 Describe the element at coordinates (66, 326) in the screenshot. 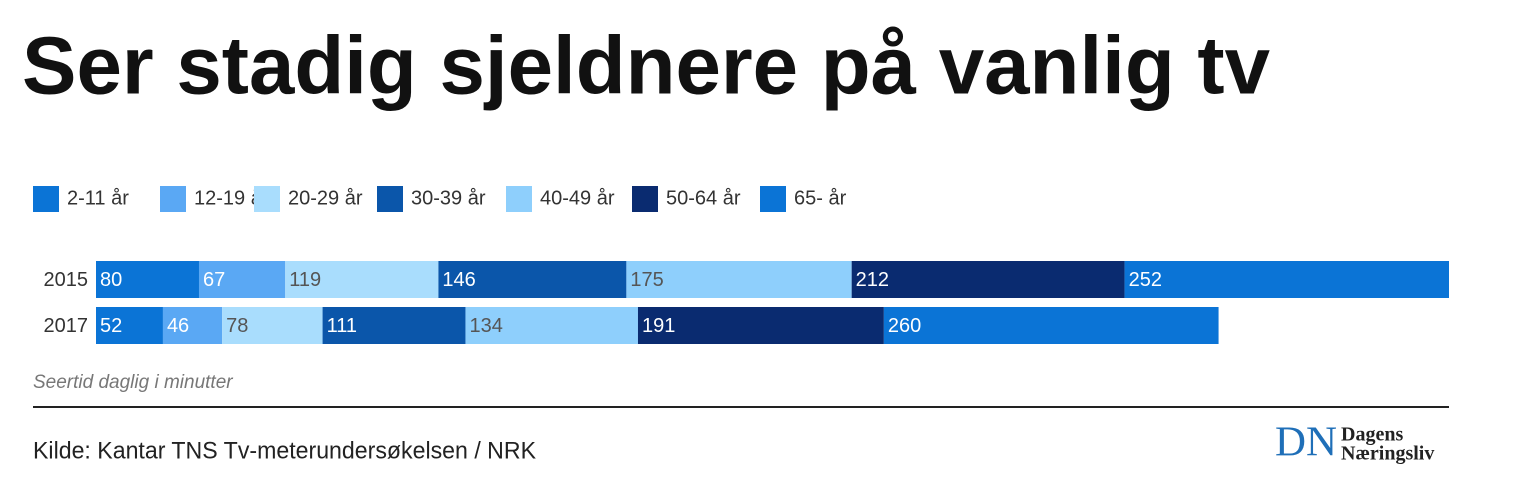

I see `y-tick-label: 2017` at that location.